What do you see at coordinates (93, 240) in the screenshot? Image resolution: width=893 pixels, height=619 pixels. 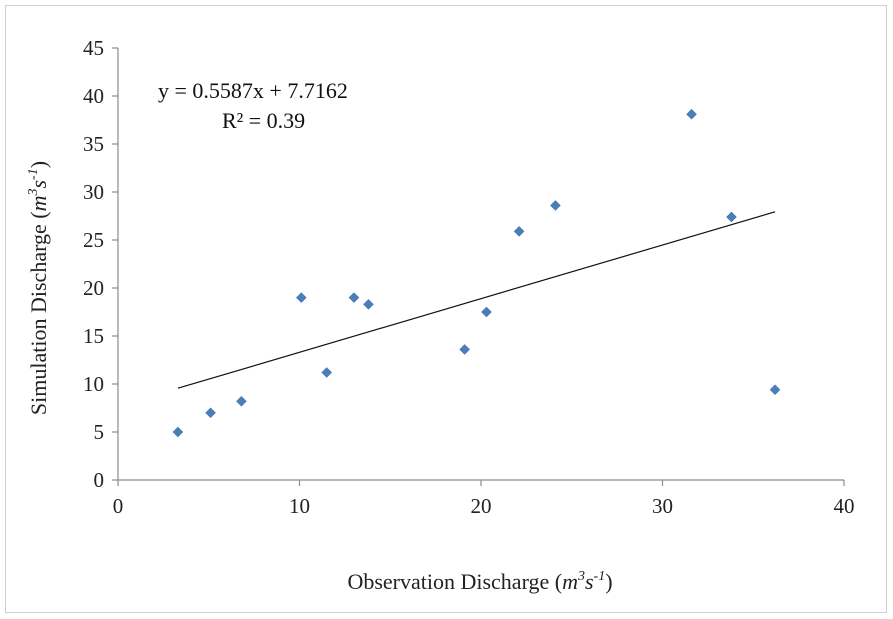 I see `y-tick-label: 25` at bounding box center [93, 240].